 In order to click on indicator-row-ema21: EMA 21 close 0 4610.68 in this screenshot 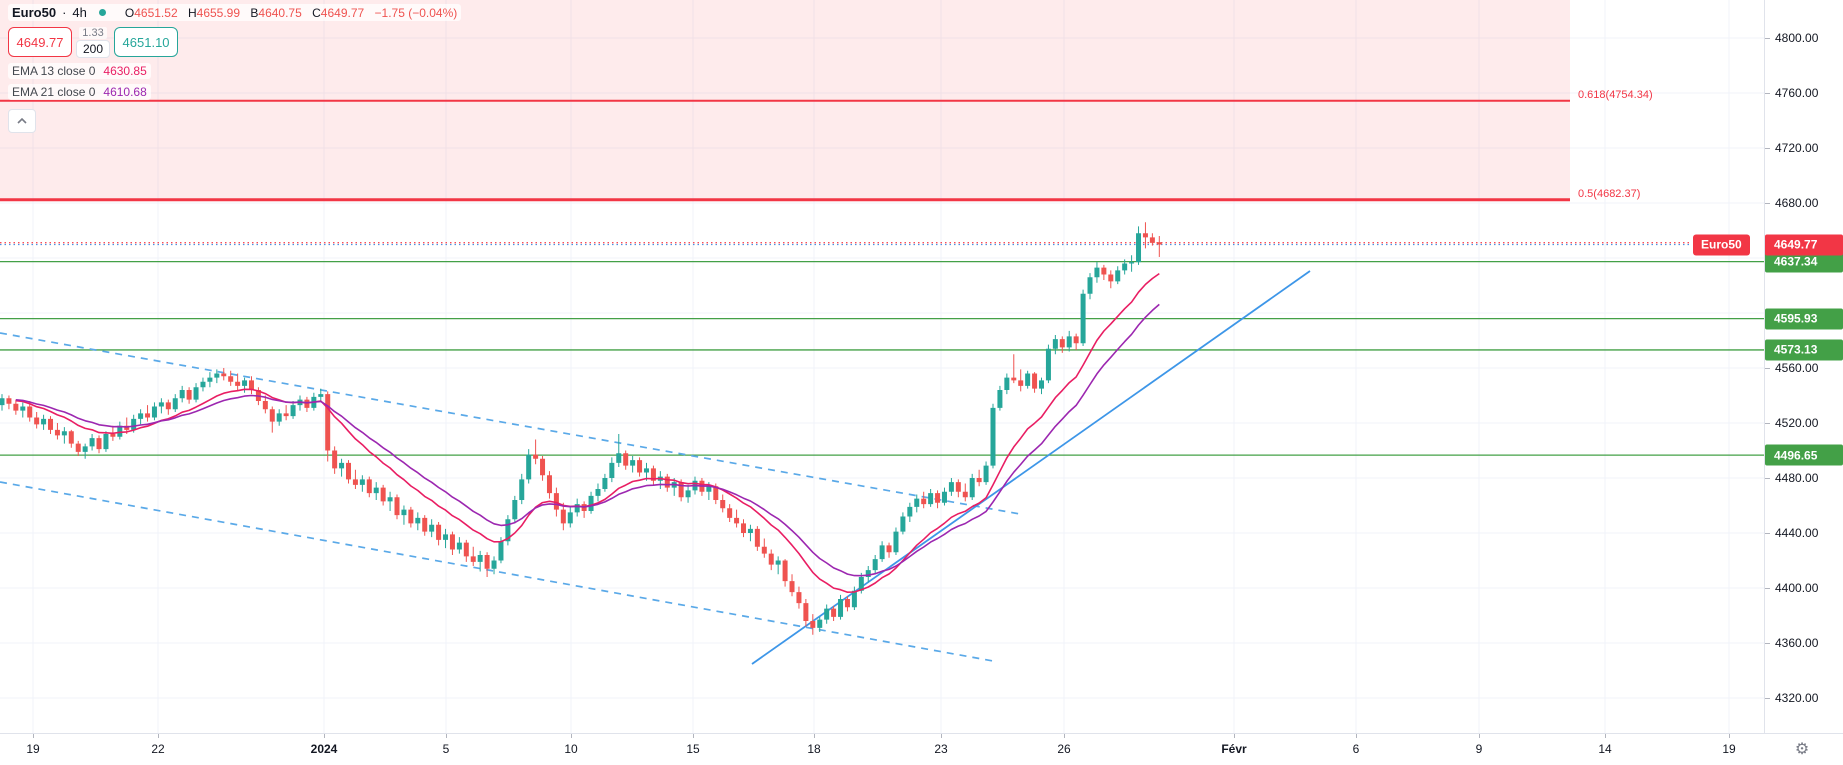, I will do `click(234, 92)`.